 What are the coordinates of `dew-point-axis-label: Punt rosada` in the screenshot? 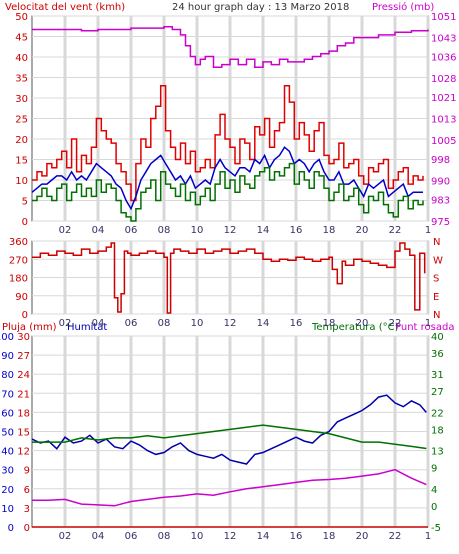 It's located at (424, 327).